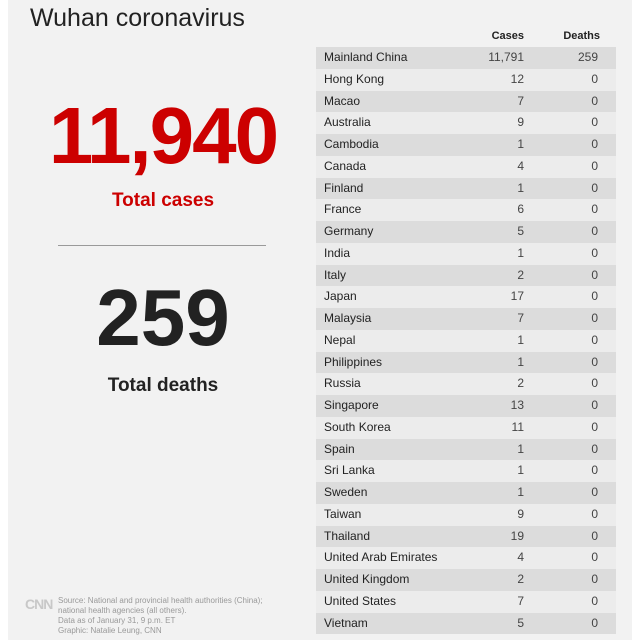 The width and height of the screenshot is (640, 640). I want to click on cases-cell: 17, so click(517, 296).